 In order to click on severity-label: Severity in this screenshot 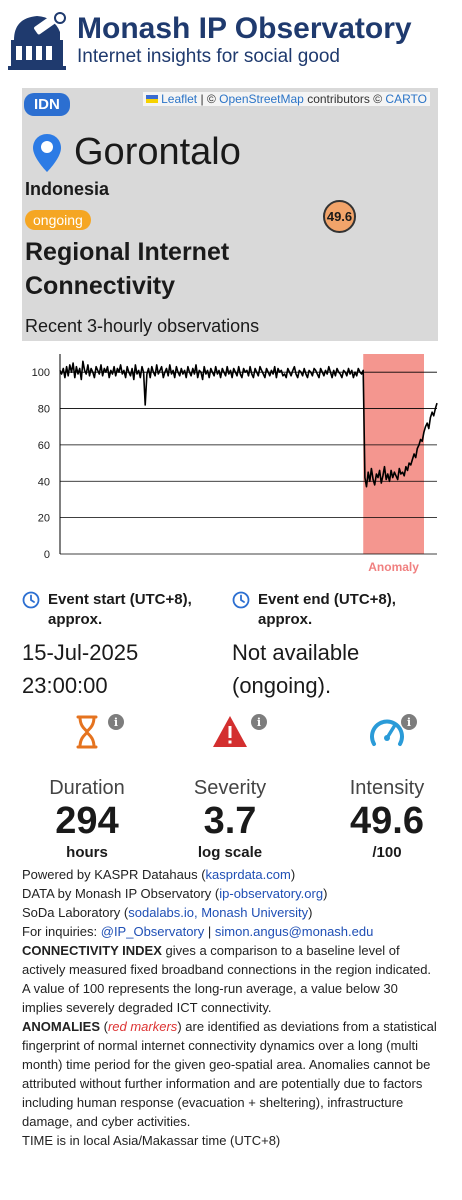, I will do `click(230, 788)`.